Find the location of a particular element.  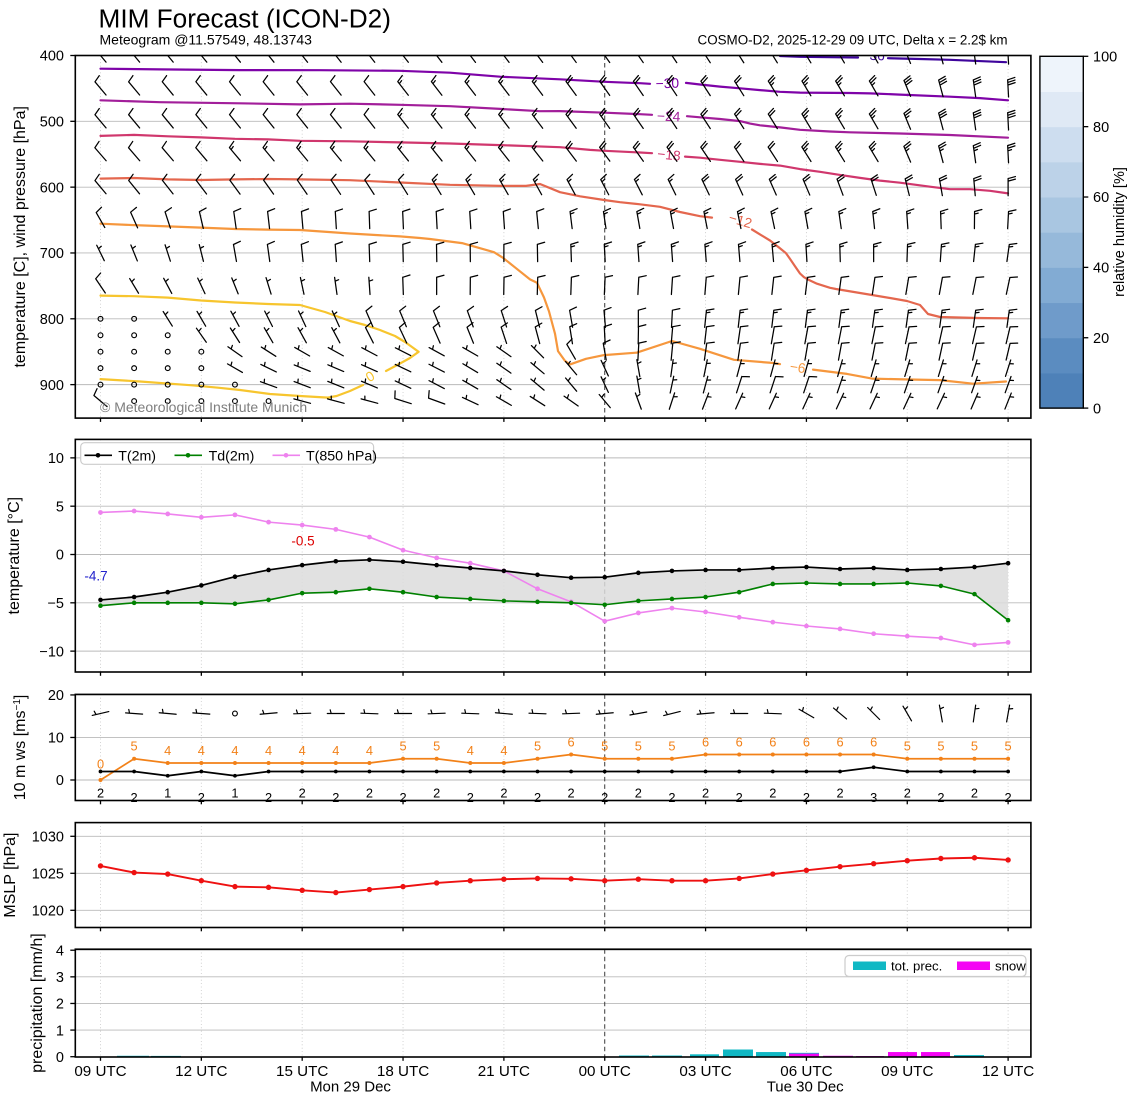

svg-text: 60 is located at coordinates (1101, 198).